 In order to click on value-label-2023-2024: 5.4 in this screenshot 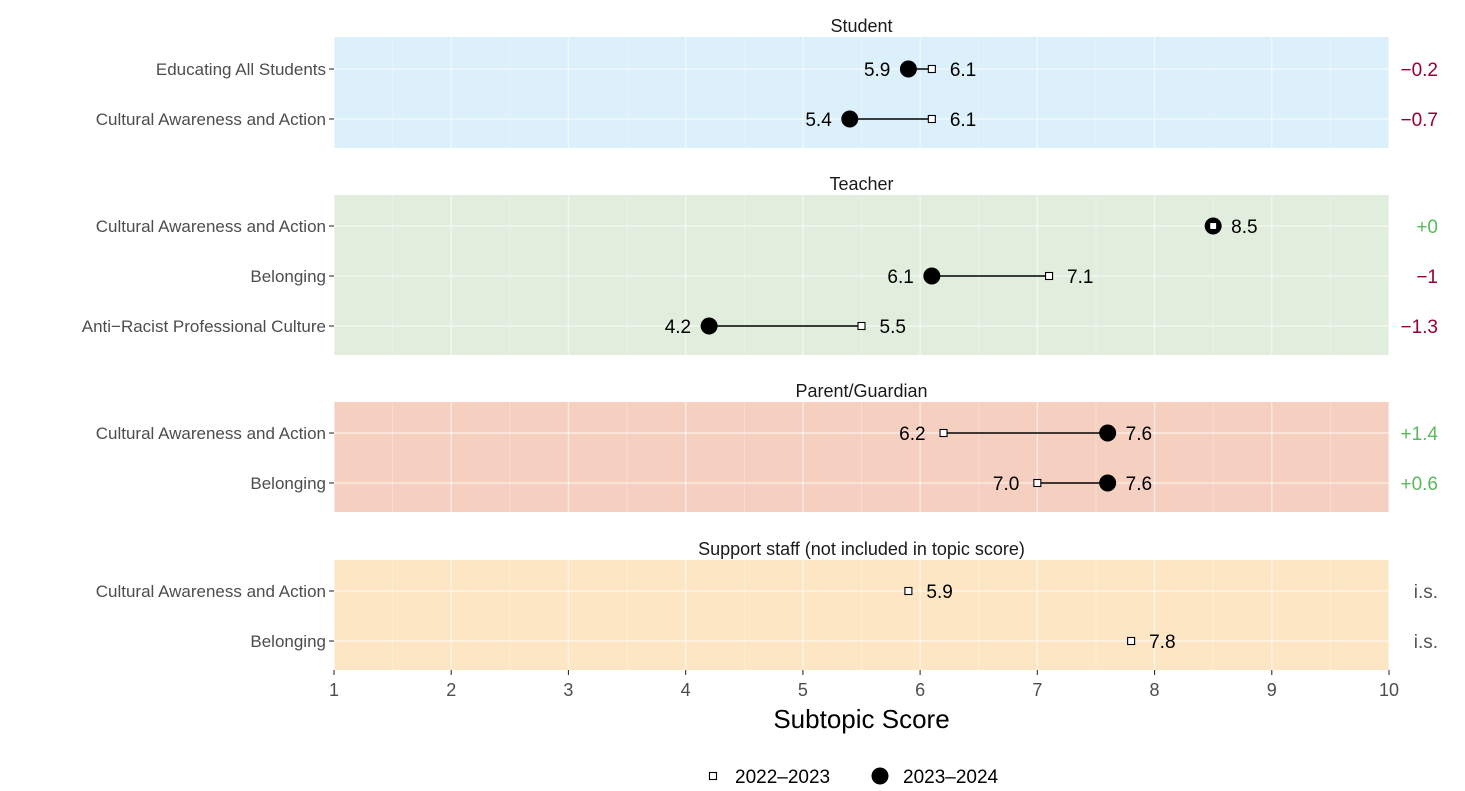, I will do `click(818, 120)`.